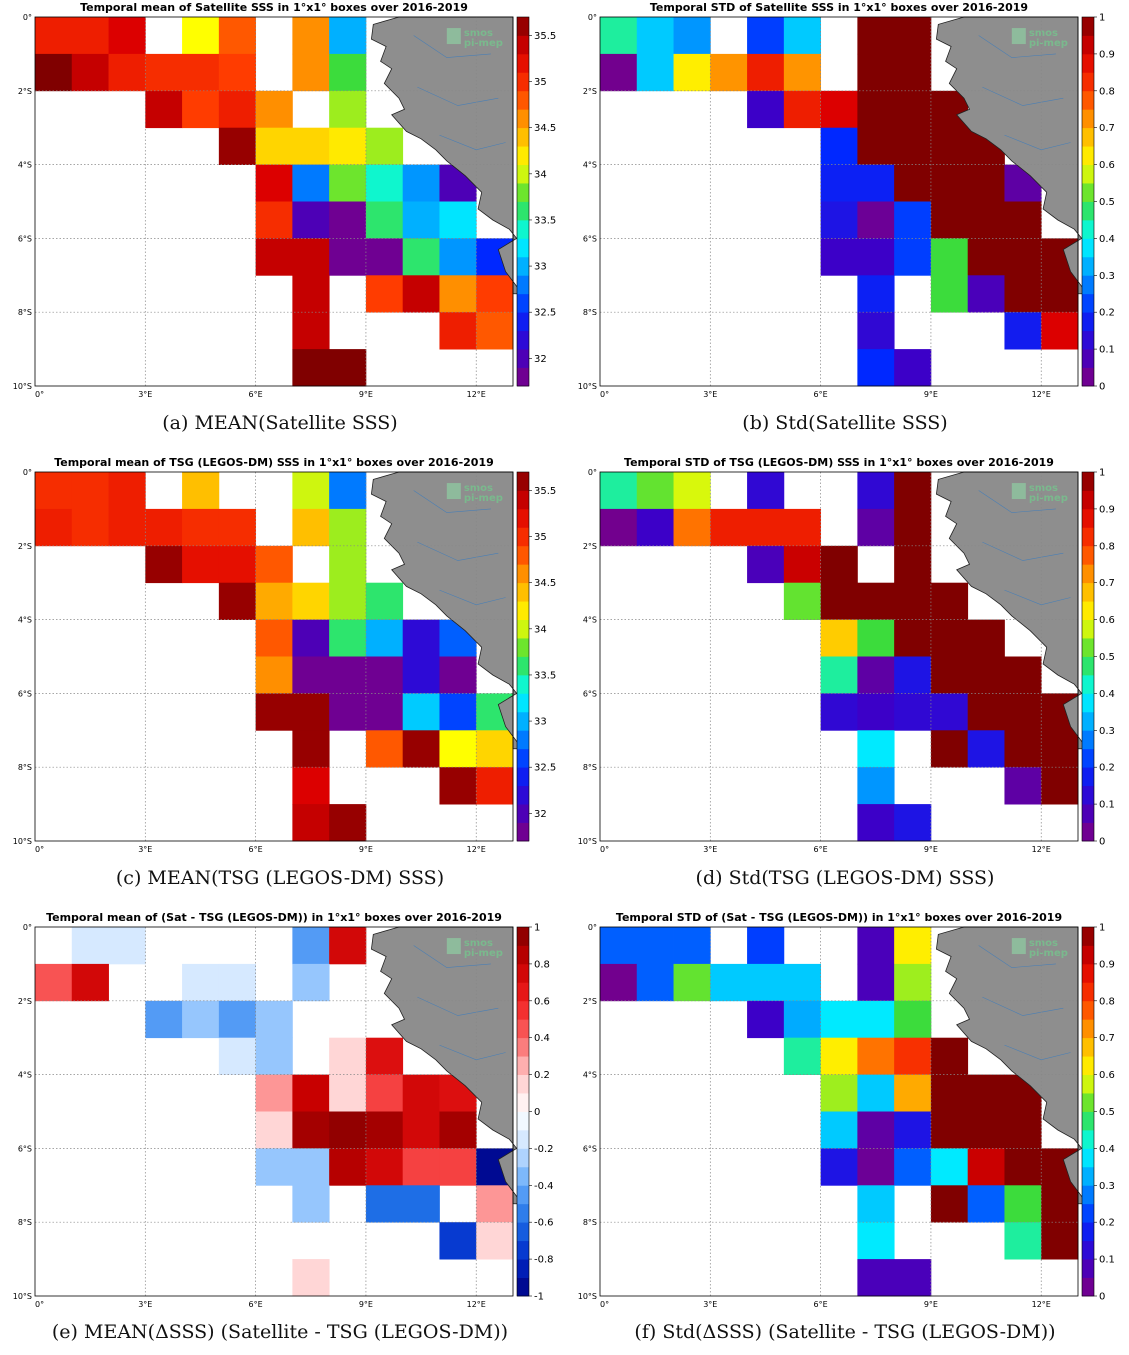 This screenshot has height=1355, width=1129. Describe the element at coordinates (845, 423) in the screenshot. I see `caption-b: (b) Std(Satellite SSS)` at that location.